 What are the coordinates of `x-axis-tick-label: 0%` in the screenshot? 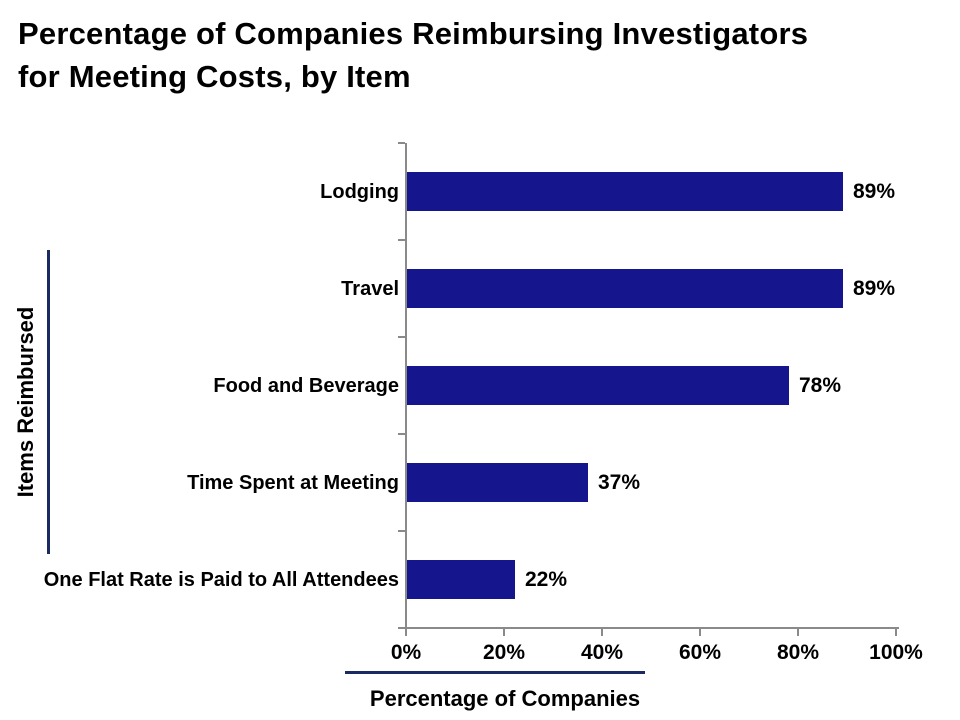 It's located at (406, 652).